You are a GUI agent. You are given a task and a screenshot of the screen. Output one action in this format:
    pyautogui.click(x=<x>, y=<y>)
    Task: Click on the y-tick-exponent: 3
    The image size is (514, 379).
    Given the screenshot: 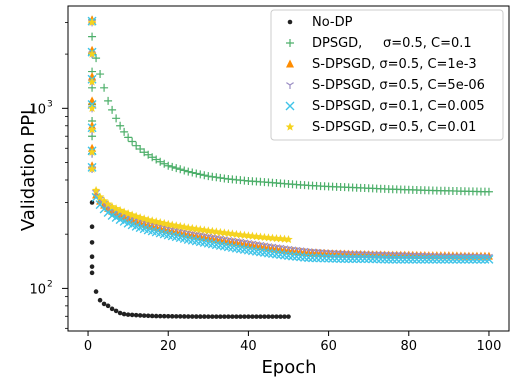 What is the action you would take?
    pyautogui.click(x=50, y=104)
    